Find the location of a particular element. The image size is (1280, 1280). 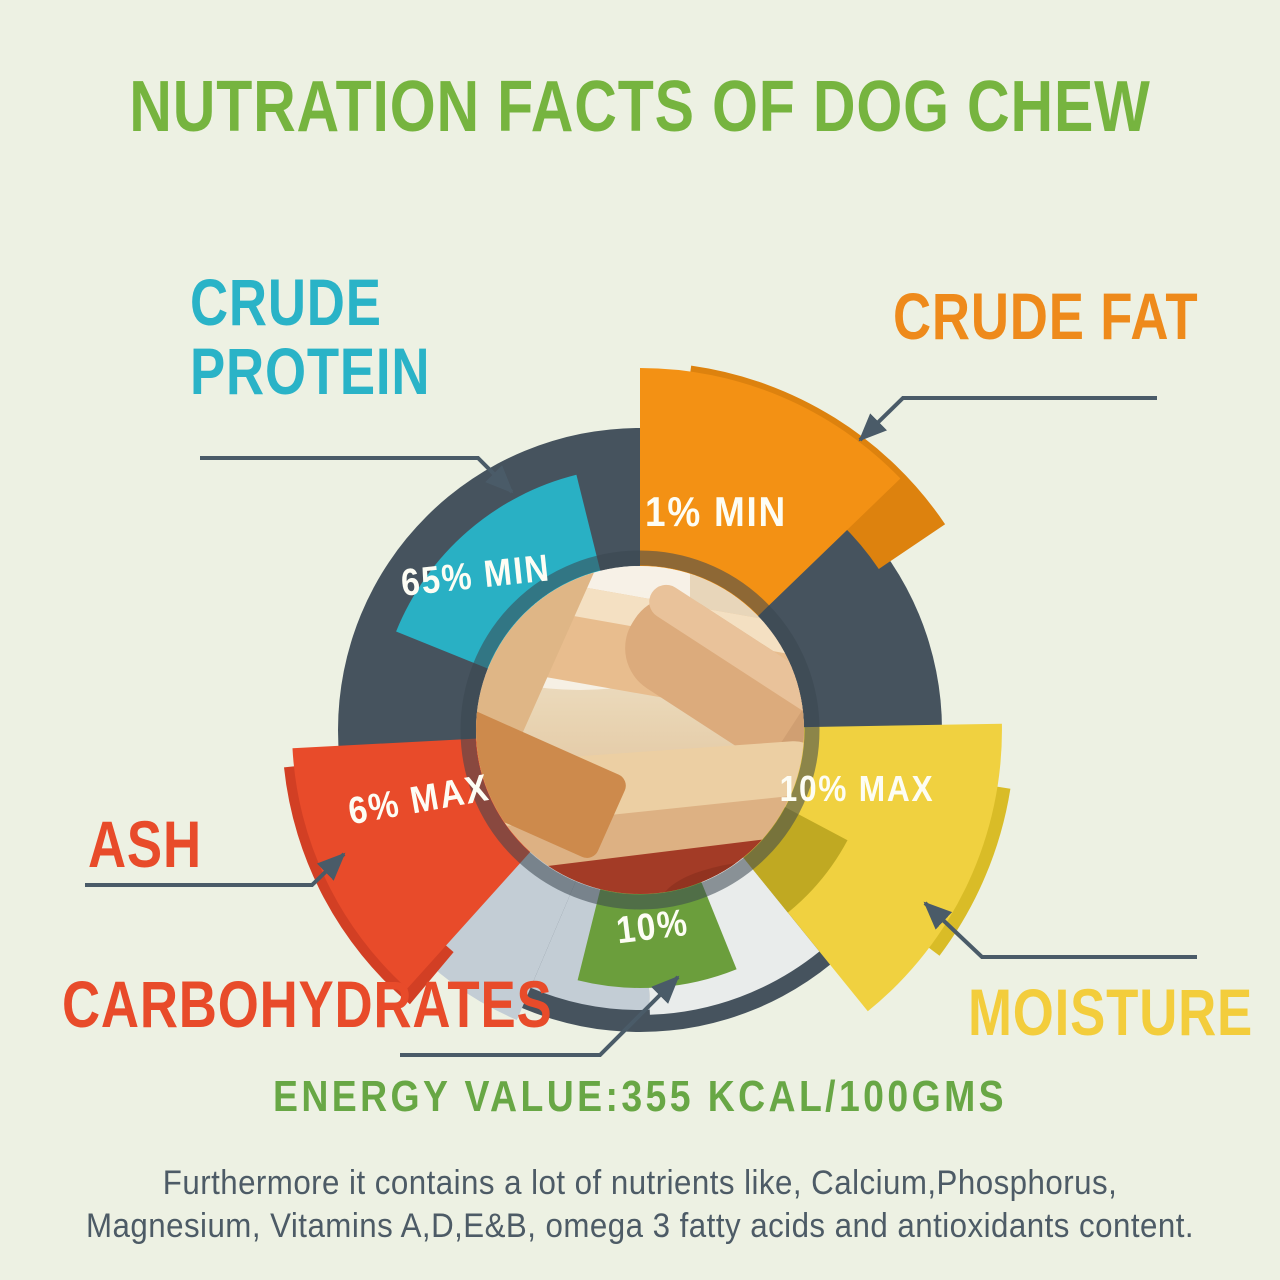

leader-line-moisture is located at coordinates (1060, 930).